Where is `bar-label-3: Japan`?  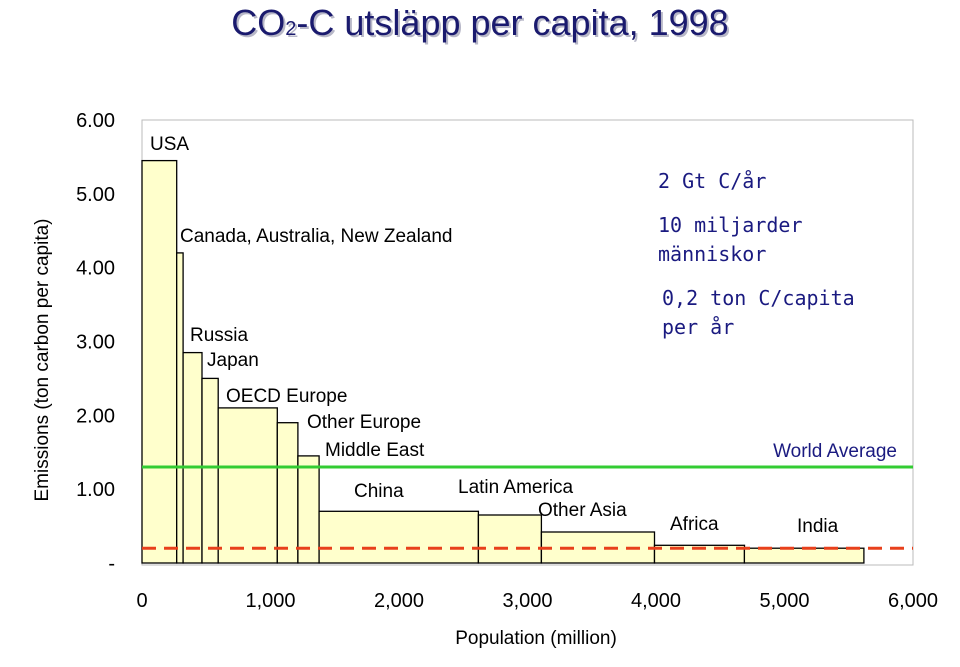 bar-label-3: Japan is located at coordinates (233, 360).